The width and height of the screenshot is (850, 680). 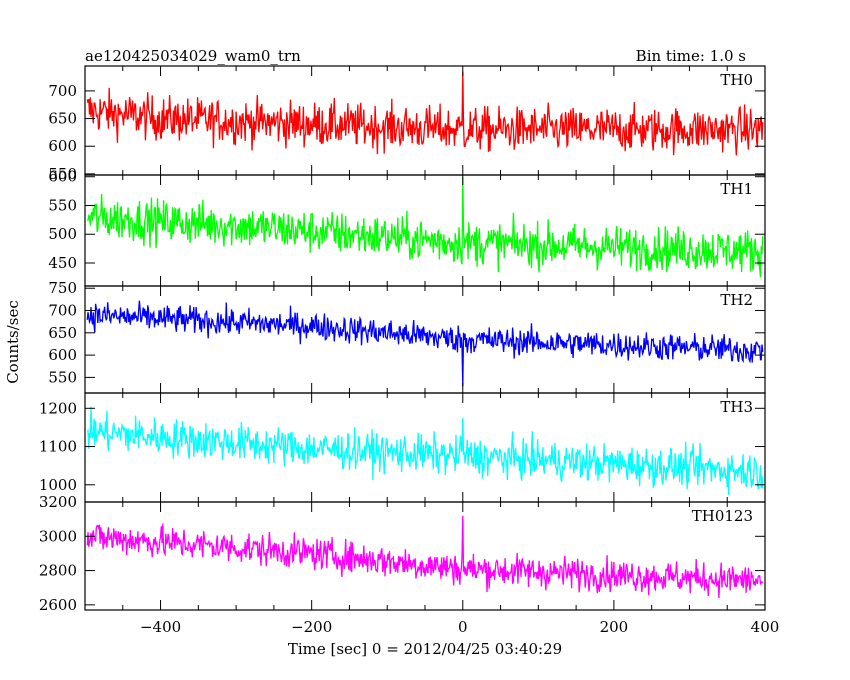 I want to click on y-tick-label: 1200, so click(x=58, y=408).